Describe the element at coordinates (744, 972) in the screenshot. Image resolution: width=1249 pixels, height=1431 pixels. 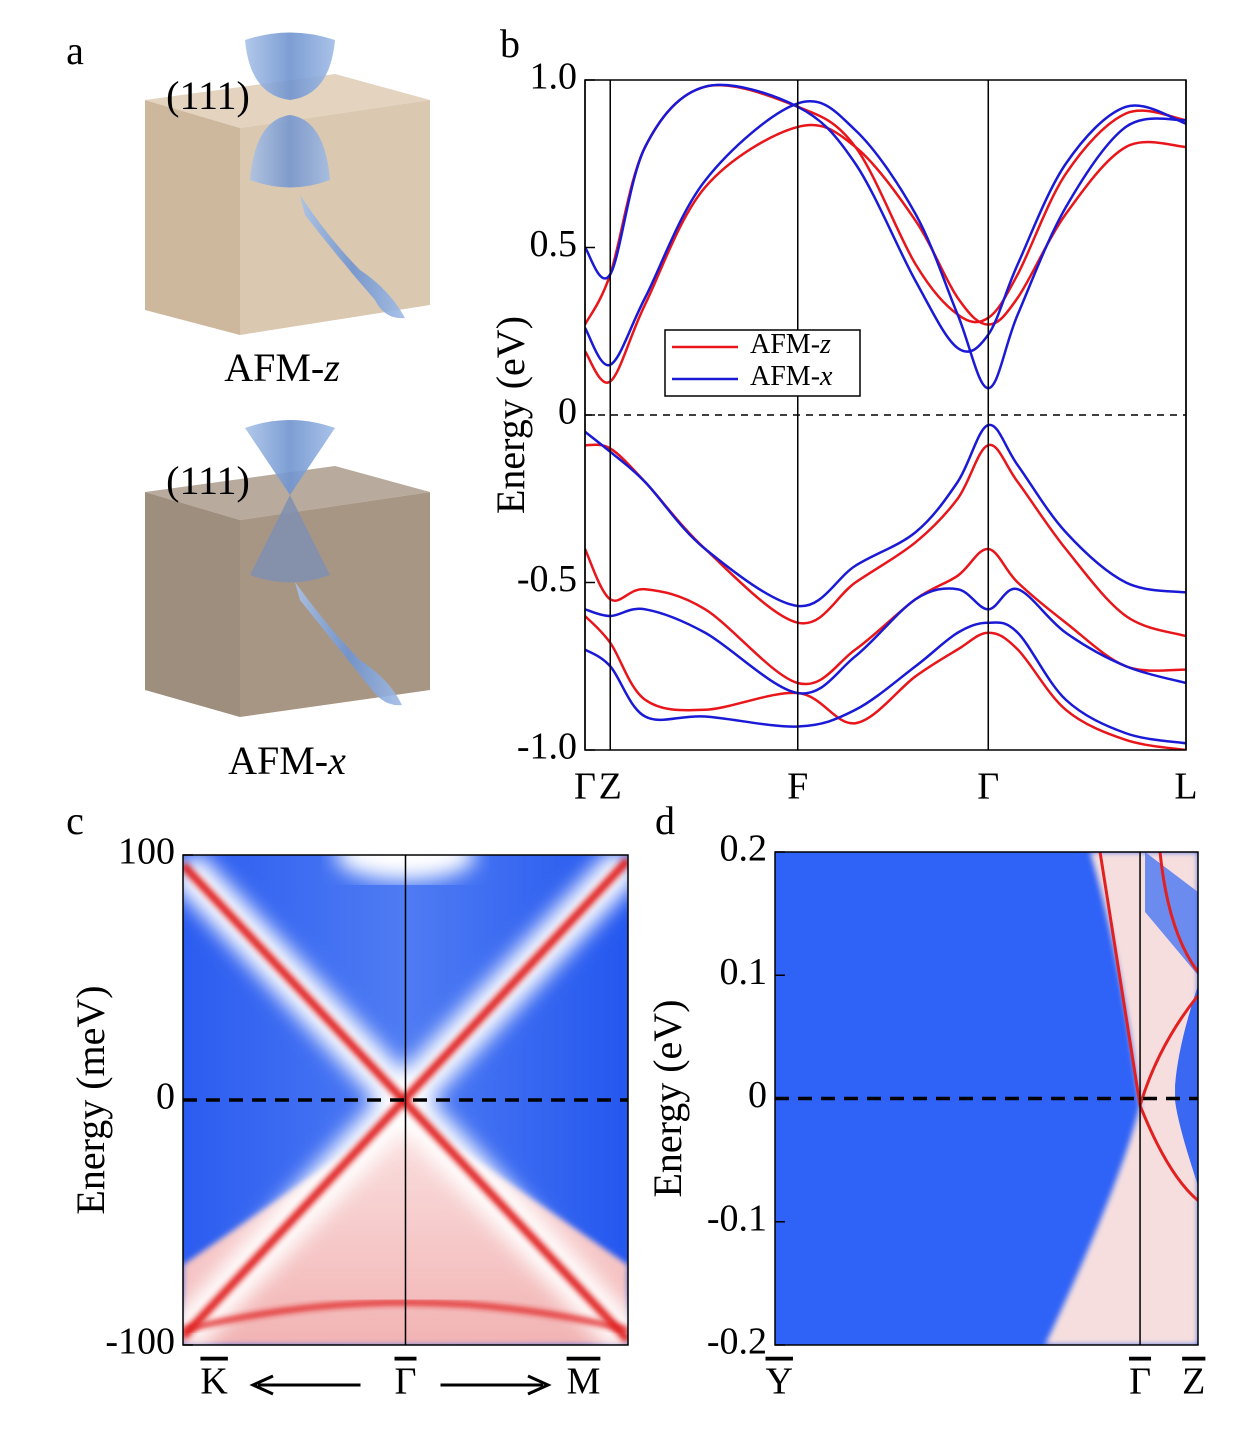
I see `y-tick-label: 0.1` at that location.